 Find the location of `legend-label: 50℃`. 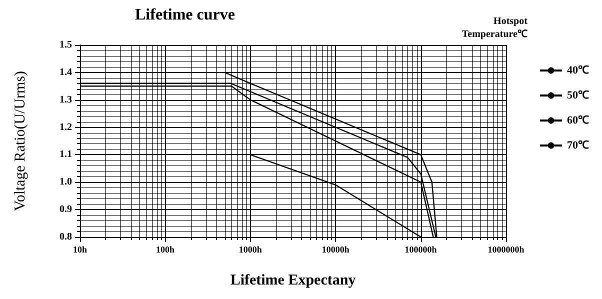

legend-label: 50℃ is located at coordinates (578, 96).